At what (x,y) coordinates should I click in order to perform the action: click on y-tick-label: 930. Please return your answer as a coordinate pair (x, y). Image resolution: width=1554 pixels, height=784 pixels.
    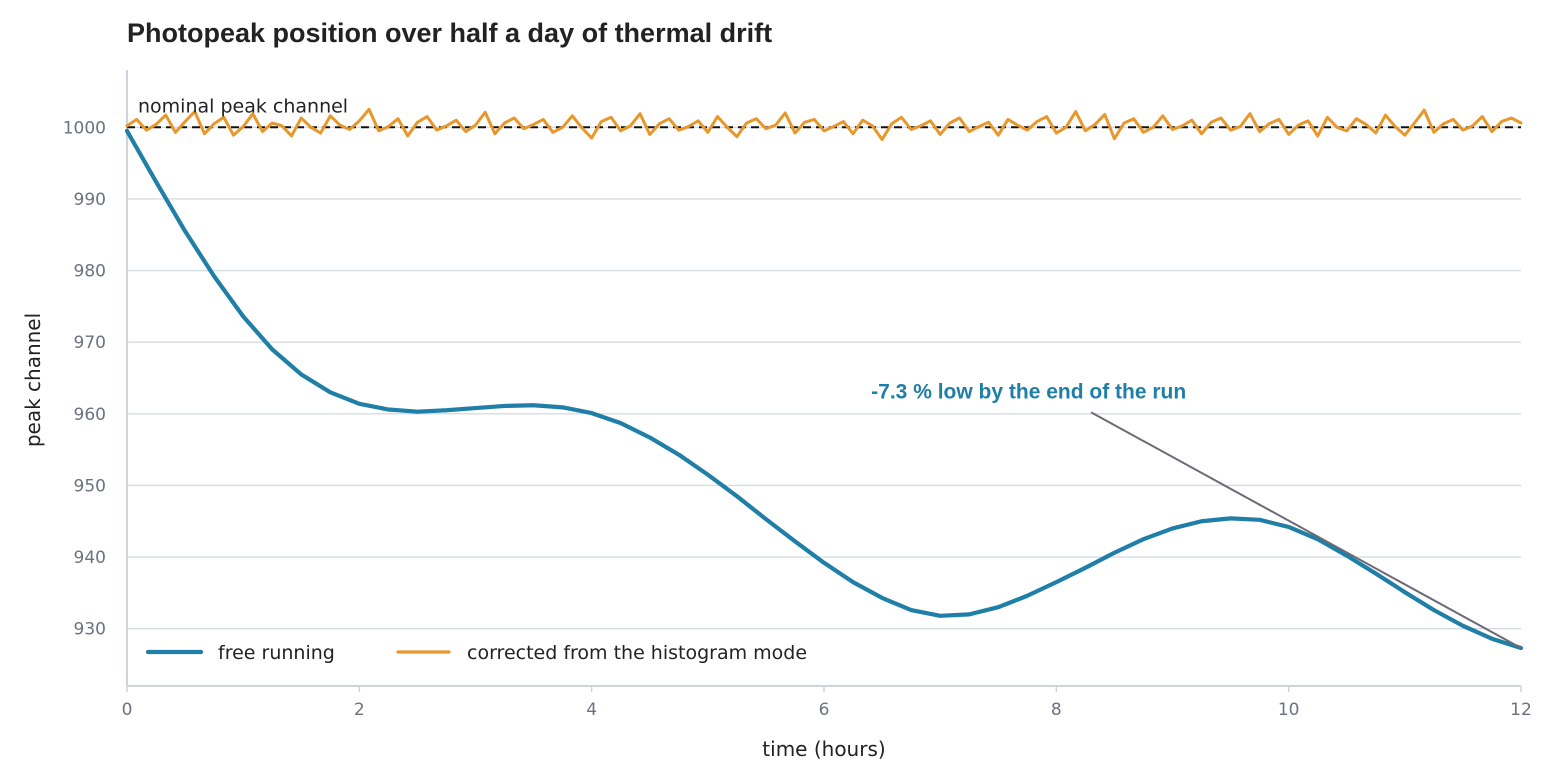
    Looking at the image, I should click on (90, 630).